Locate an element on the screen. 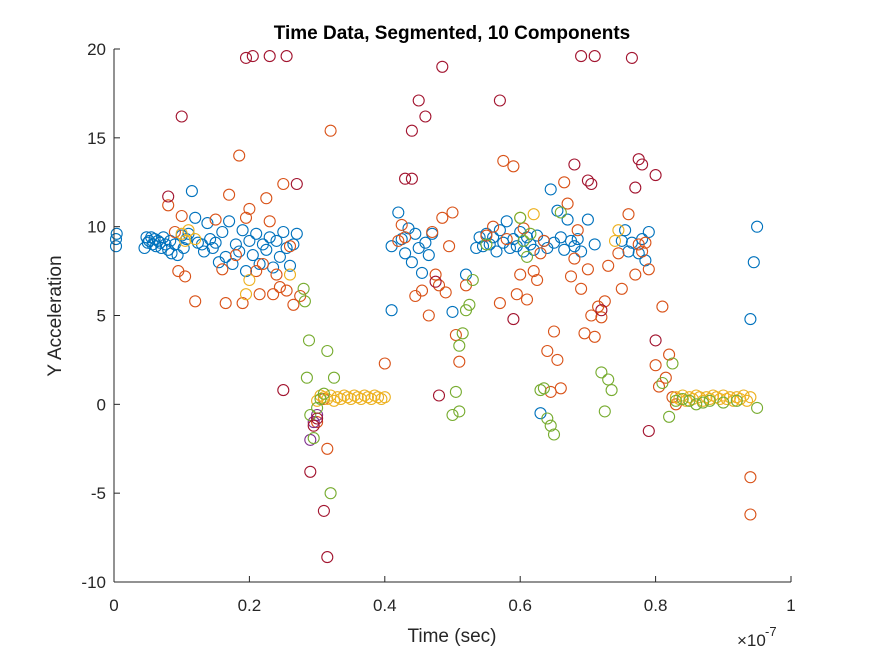 The height and width of the screenshot is (656, 875). x-tick-label: 0.4 is located at coordinates (385, 605).